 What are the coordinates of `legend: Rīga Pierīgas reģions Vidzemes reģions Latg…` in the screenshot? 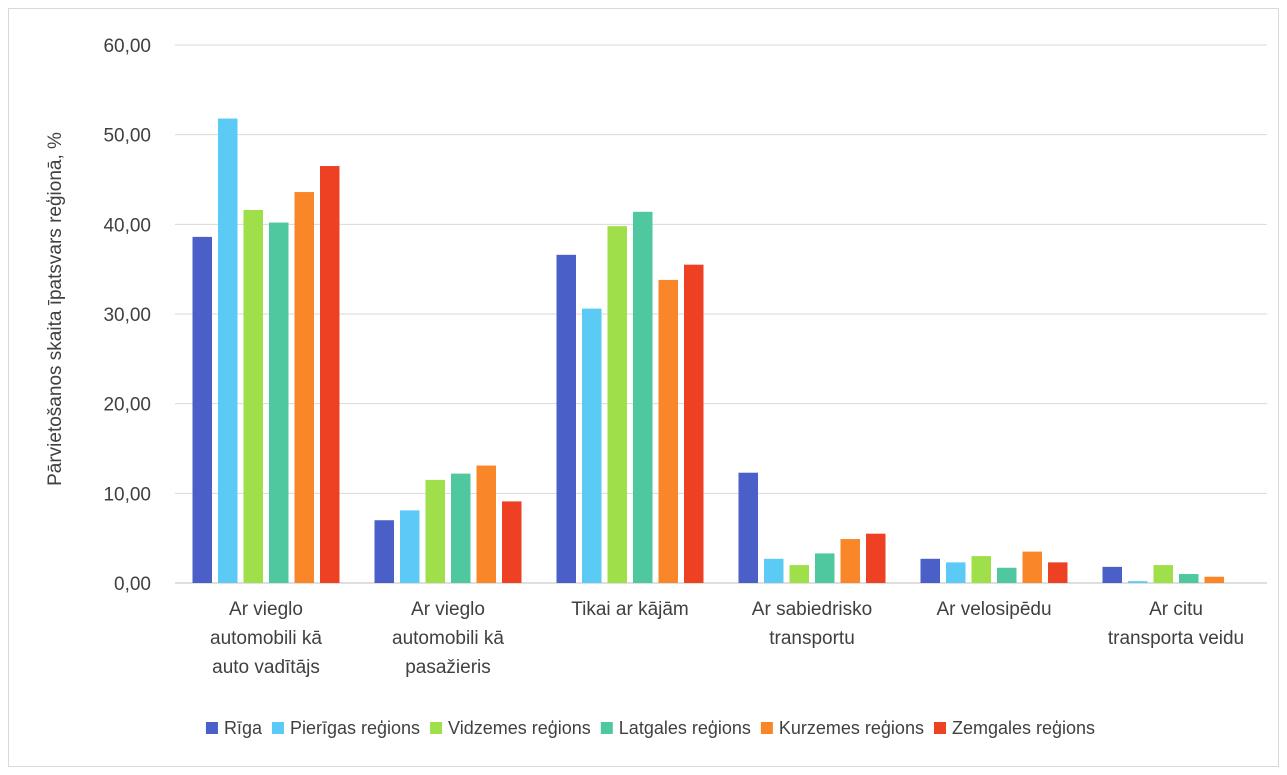 It's located at (650, 728).